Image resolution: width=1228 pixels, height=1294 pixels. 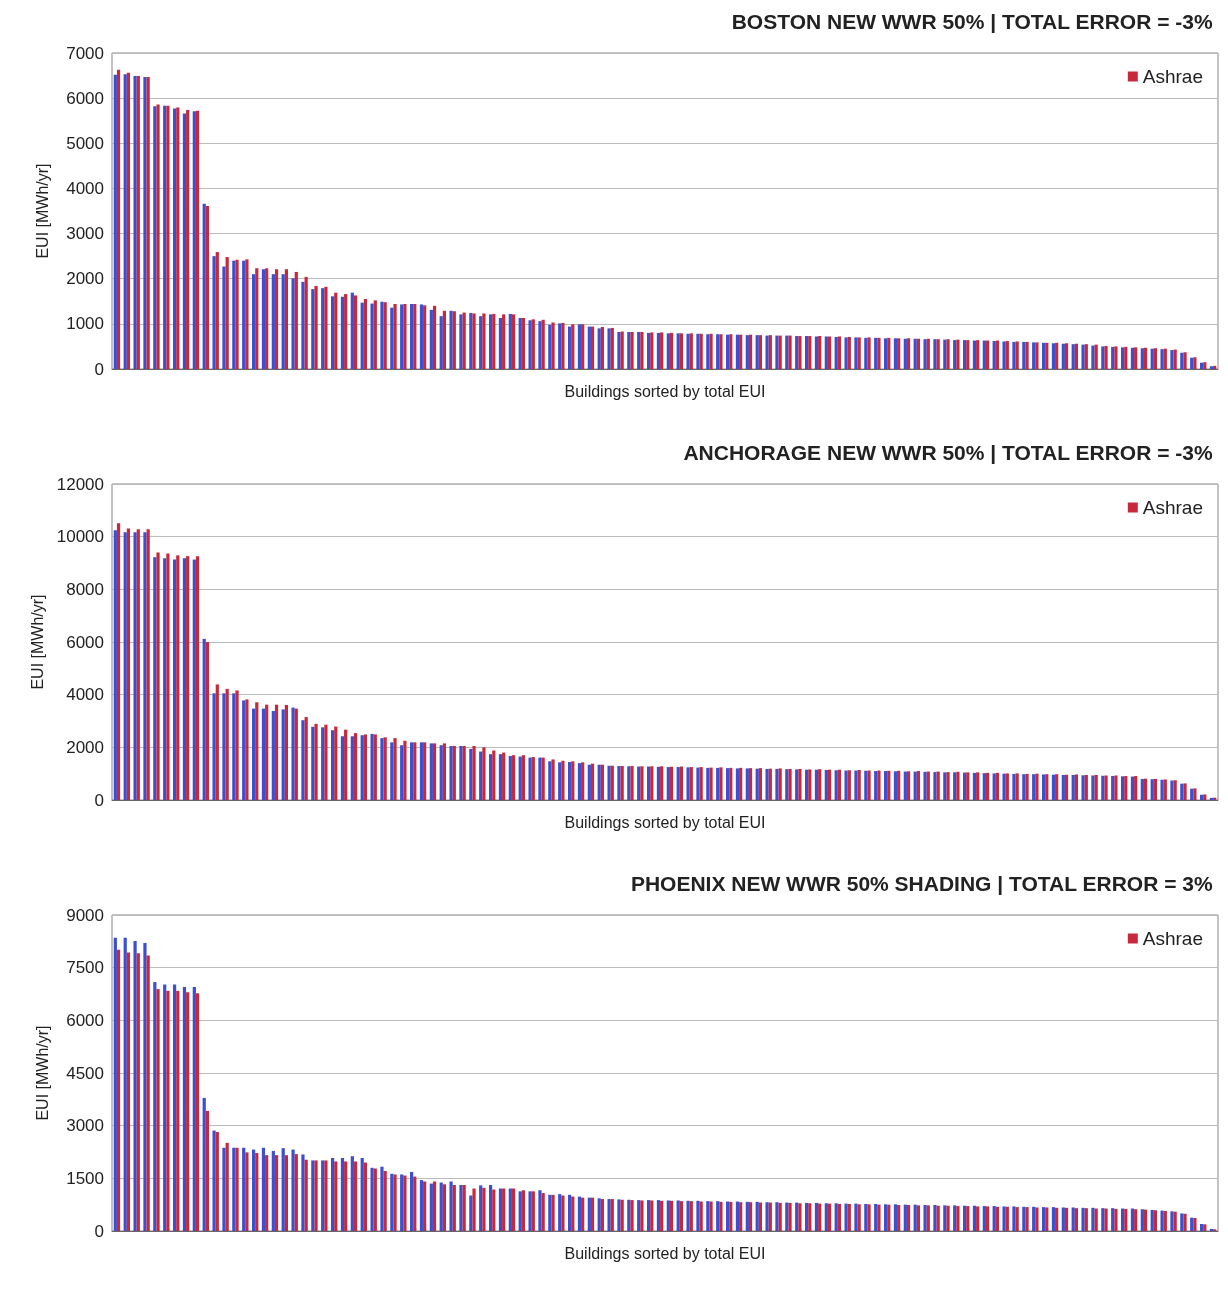 I want to click on y-tick-label: 9000, so click(x=85, y=915).